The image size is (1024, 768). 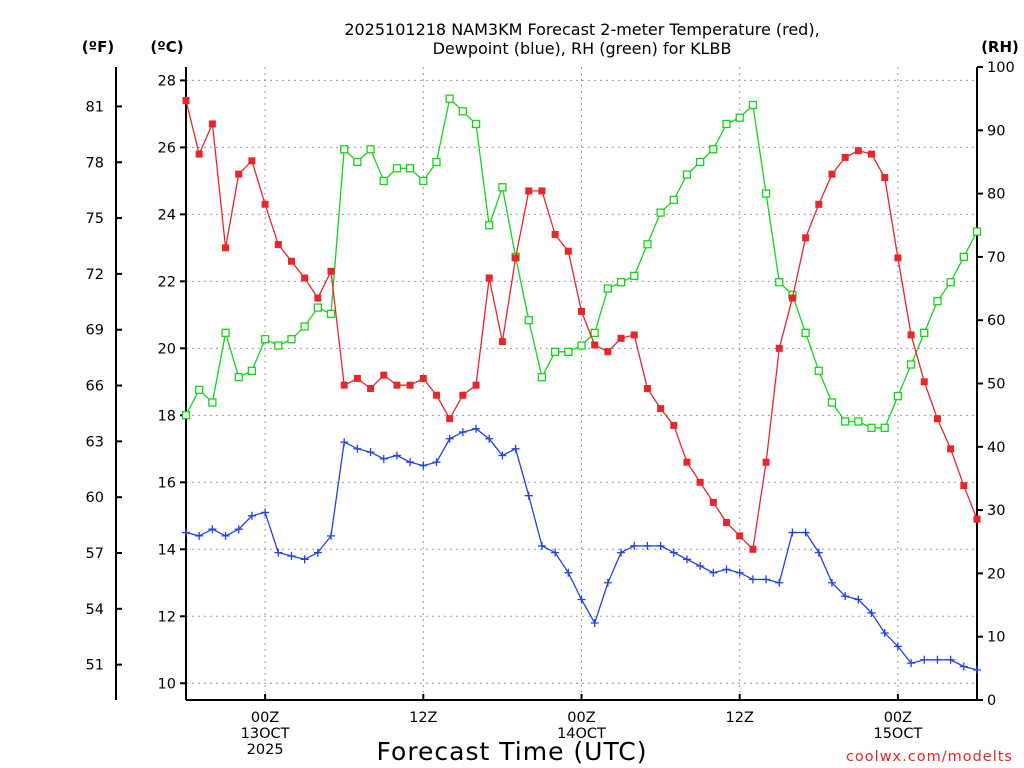 What do you see at coordinates (1000, 47) in the screenshot?
I see `rh-unit-label: (RH)` at bounding box center [1000, 47].